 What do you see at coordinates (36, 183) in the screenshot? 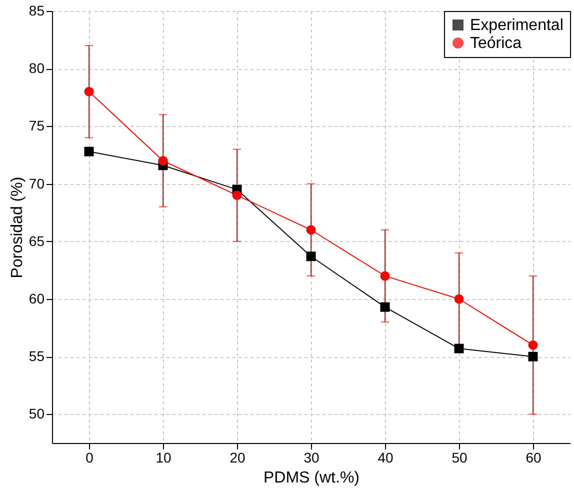
I see `y-tick-label: 70` at bounding box center [36, 183].